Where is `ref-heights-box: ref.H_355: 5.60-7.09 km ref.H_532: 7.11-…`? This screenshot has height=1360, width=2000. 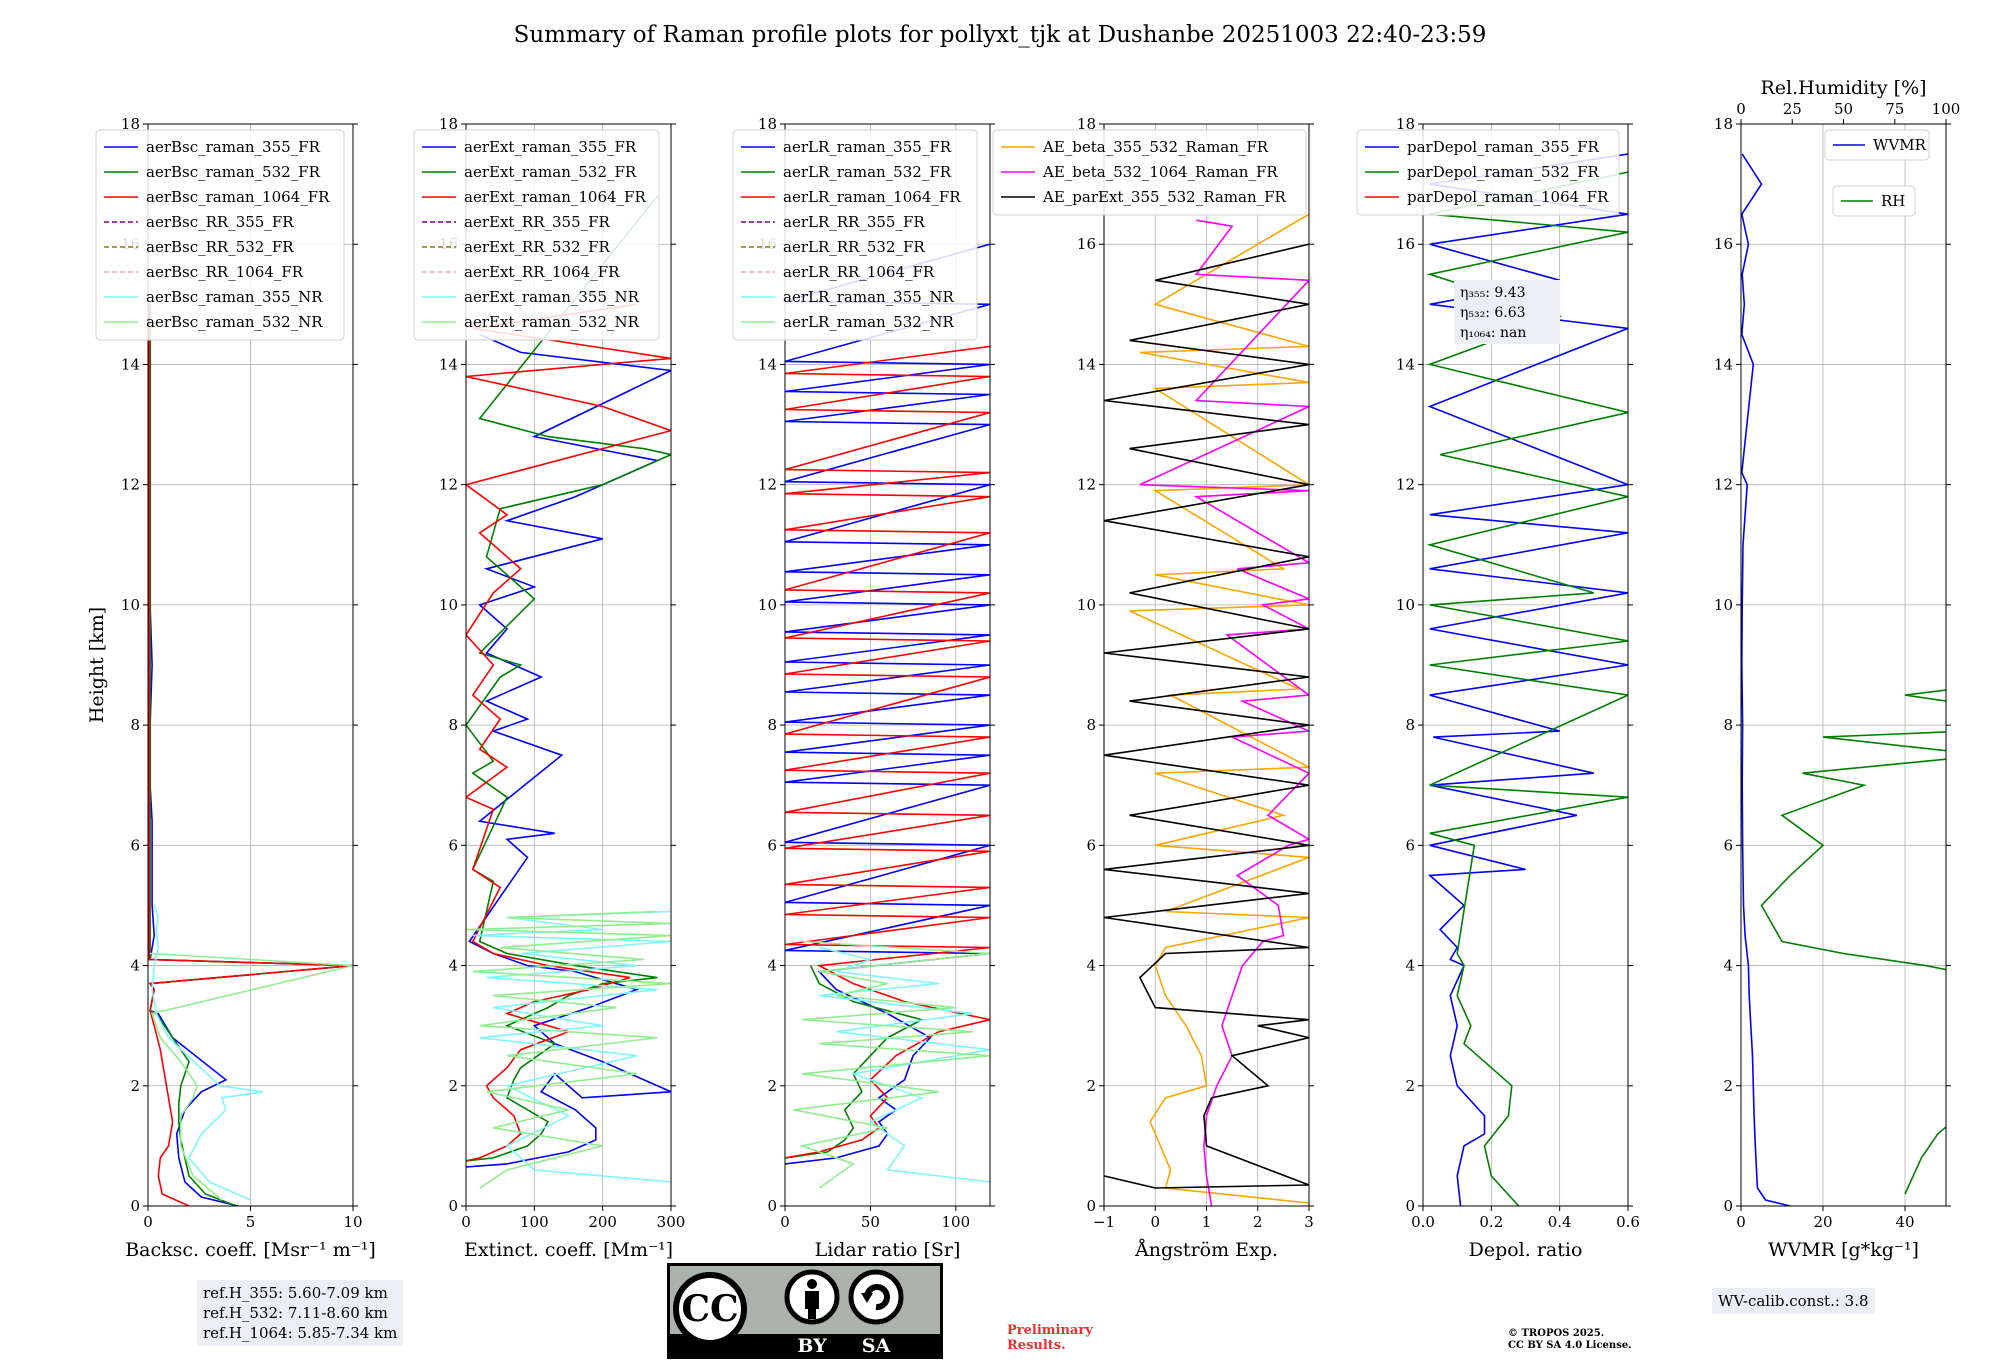
ref-heights-box: ref.H_355: 5.60-7.09 km ref.H_532: 7.11-… is located at coordinates (300, 1313).